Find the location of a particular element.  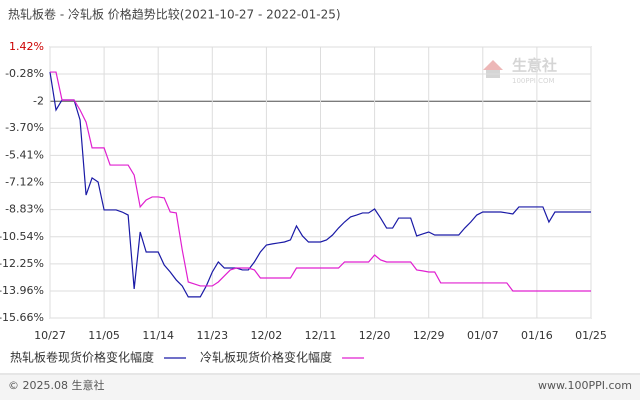

x-tick-label: 11/05 is located at coordinates (104, 335).